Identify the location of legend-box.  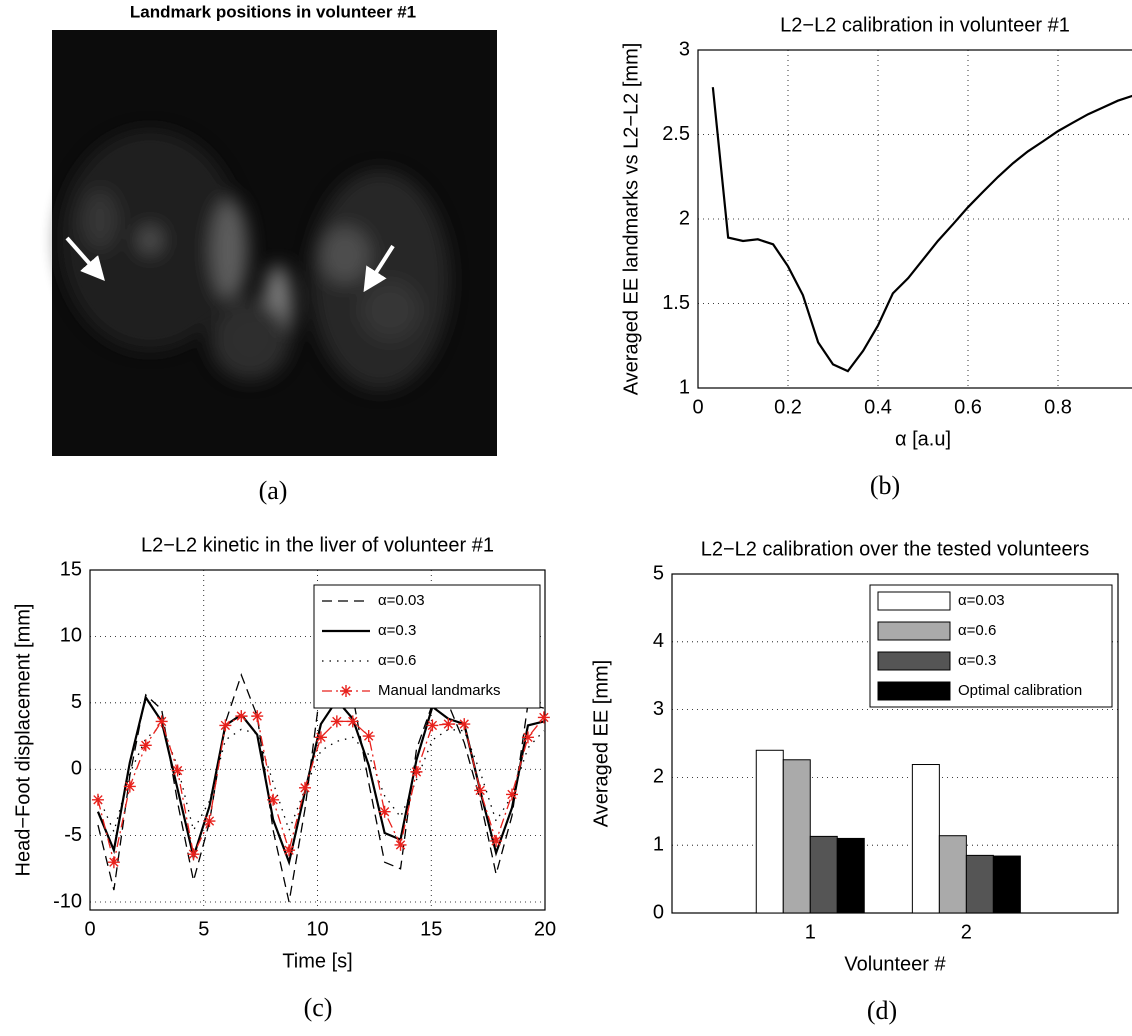
(427, 646).